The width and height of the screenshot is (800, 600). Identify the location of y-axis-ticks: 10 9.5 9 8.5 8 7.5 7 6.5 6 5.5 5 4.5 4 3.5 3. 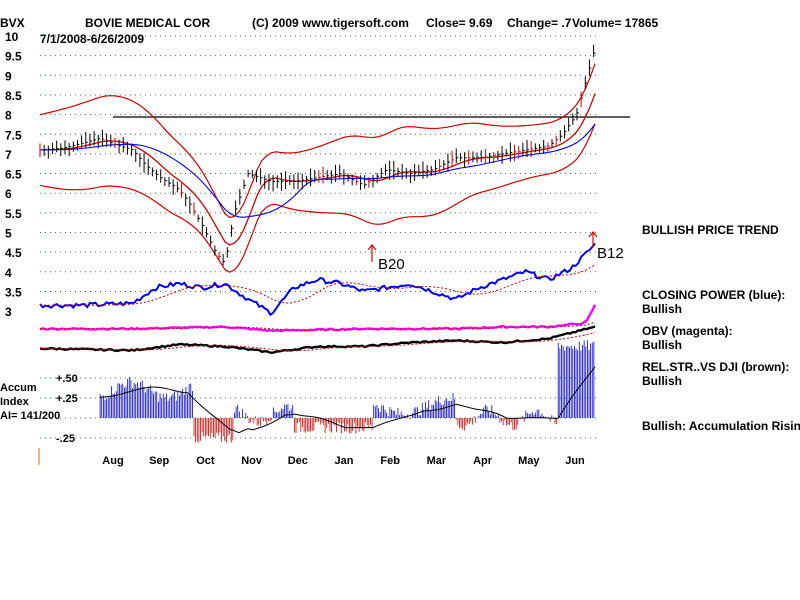
(13, 174).